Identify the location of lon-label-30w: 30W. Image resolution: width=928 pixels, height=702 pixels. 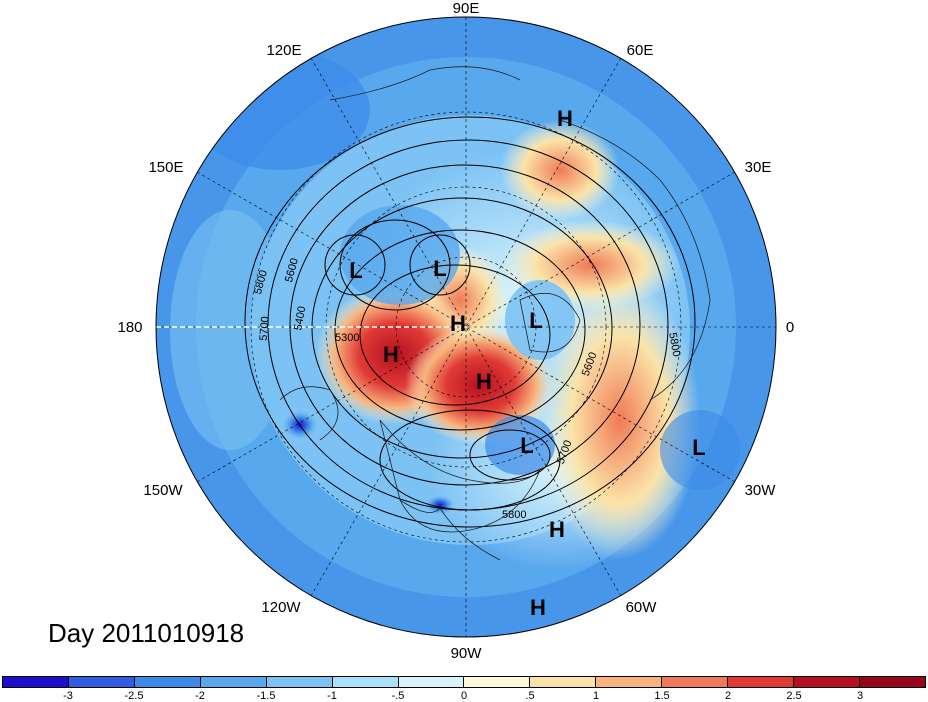
(761, 490).